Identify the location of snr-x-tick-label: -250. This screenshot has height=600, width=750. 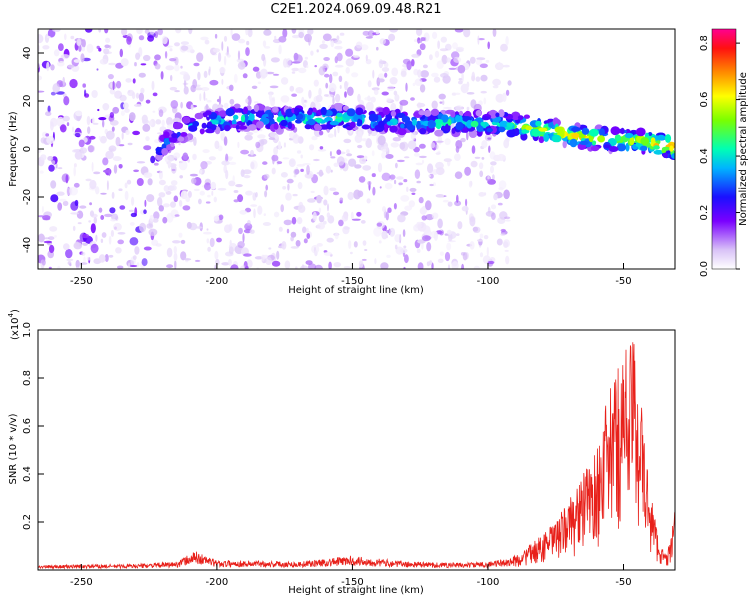
(81, 582).